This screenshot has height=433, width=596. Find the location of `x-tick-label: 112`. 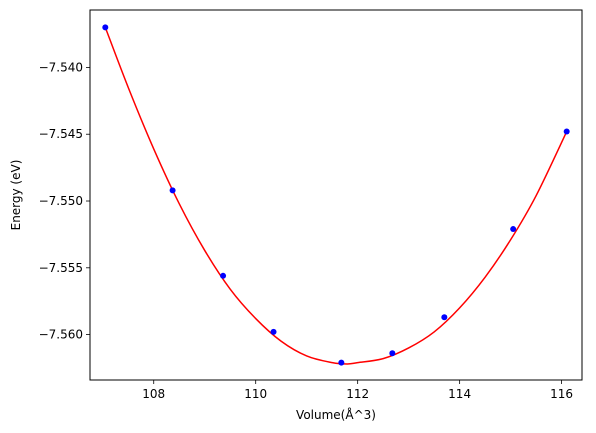

x-tick-label: 112 is located at coordinates (357, 394).